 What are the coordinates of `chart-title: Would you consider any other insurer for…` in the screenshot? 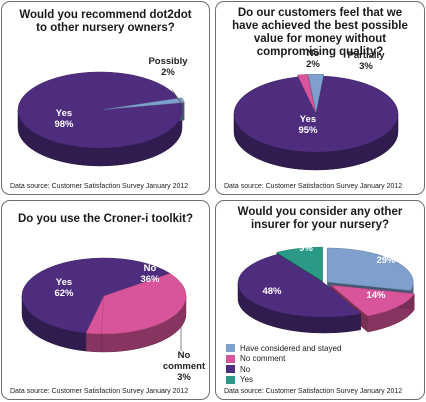 It's located at (320, 218).